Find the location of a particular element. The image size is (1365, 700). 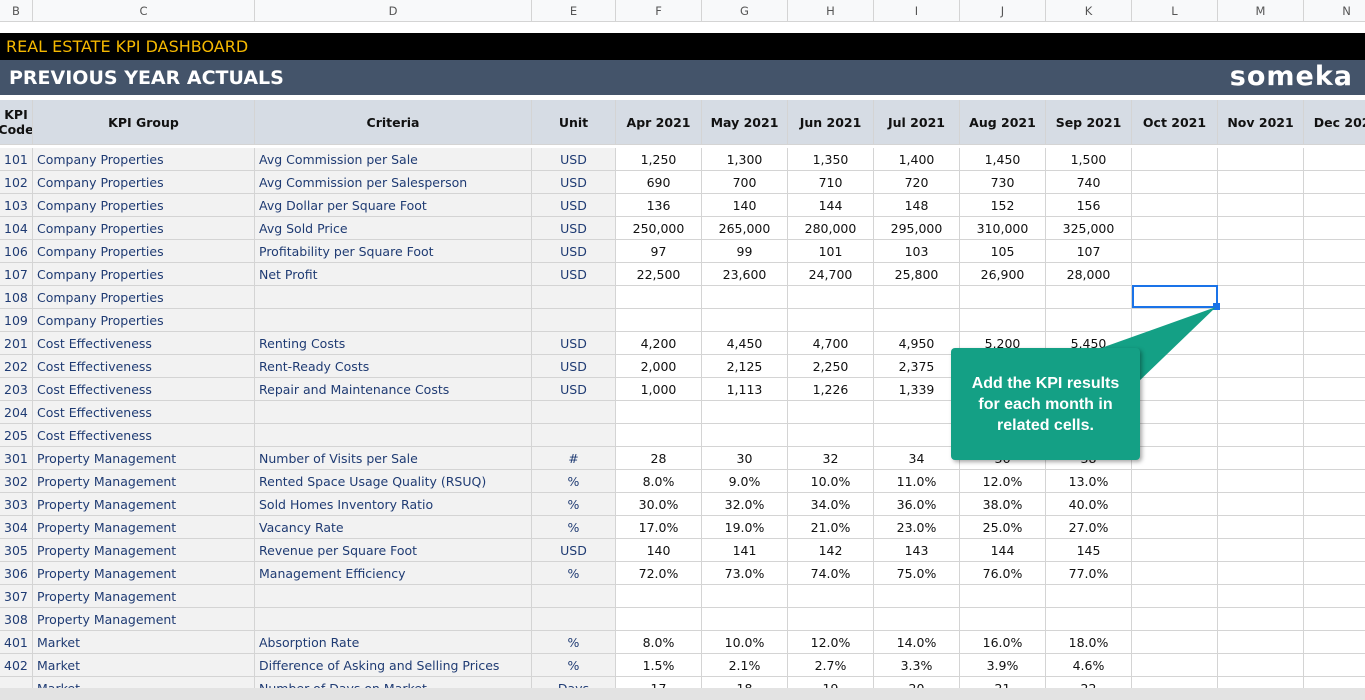

value-cell: 690 is located at coordinates (659, 182).